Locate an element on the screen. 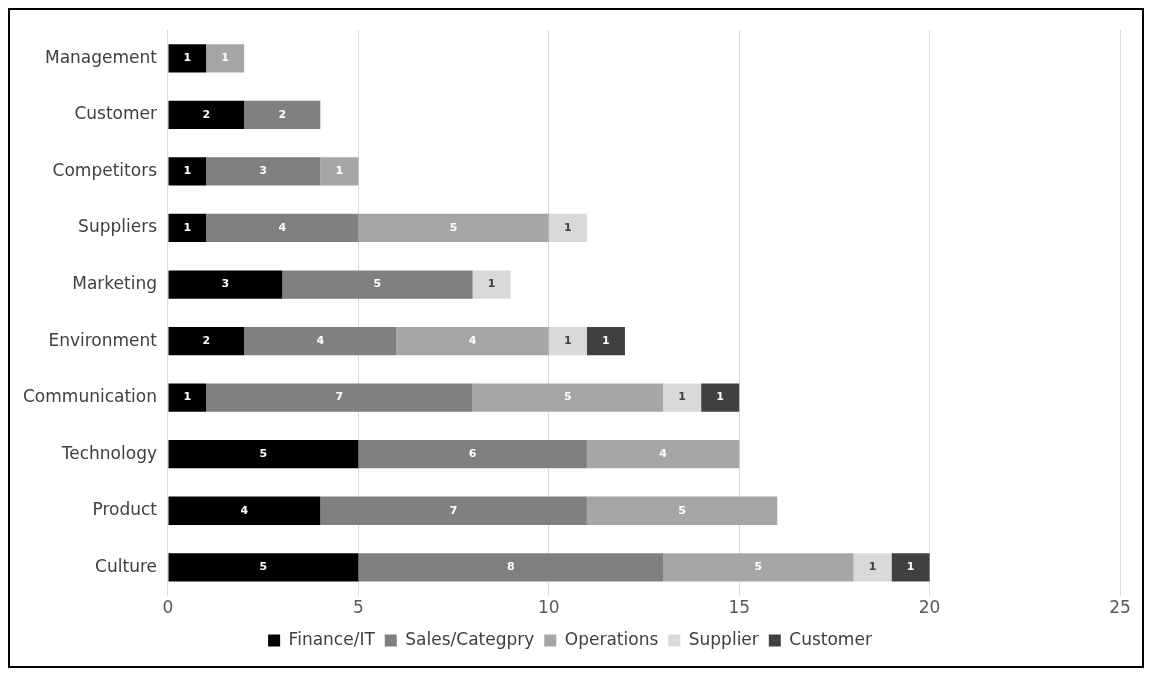  y-tick-label: Competitors is located at coordinates (105, 169).